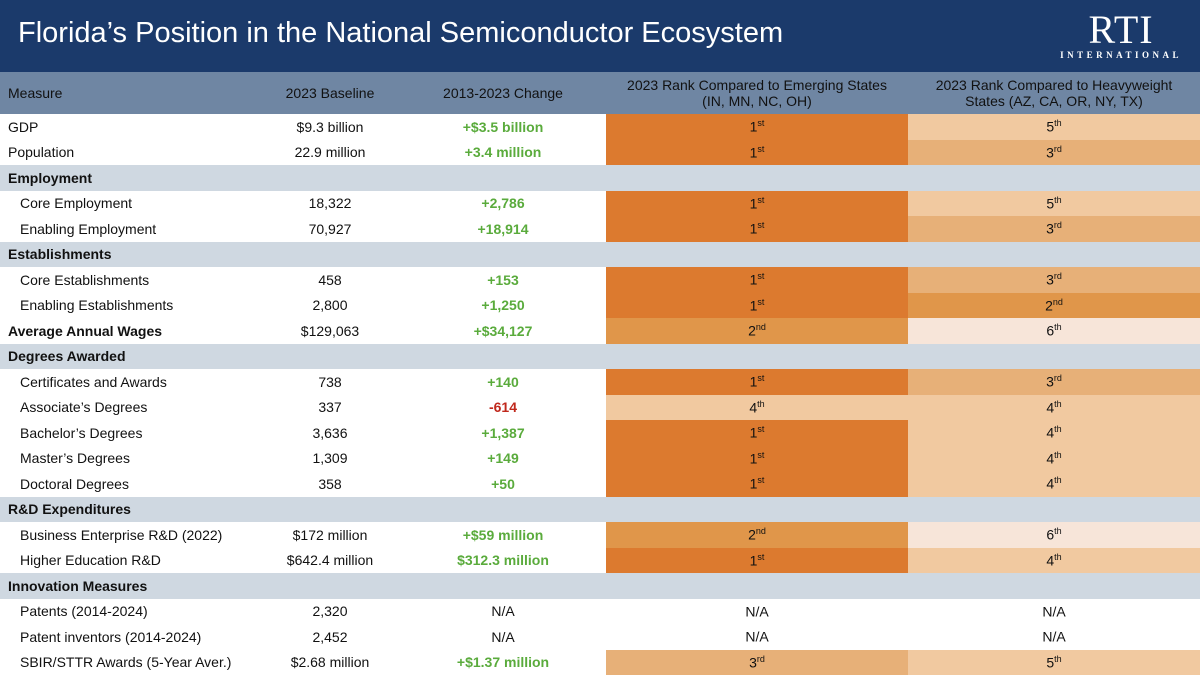 This screenshot has height=675, width=1200. I want to click on measure-cell: Enabling Establishments, so click(97, 305).